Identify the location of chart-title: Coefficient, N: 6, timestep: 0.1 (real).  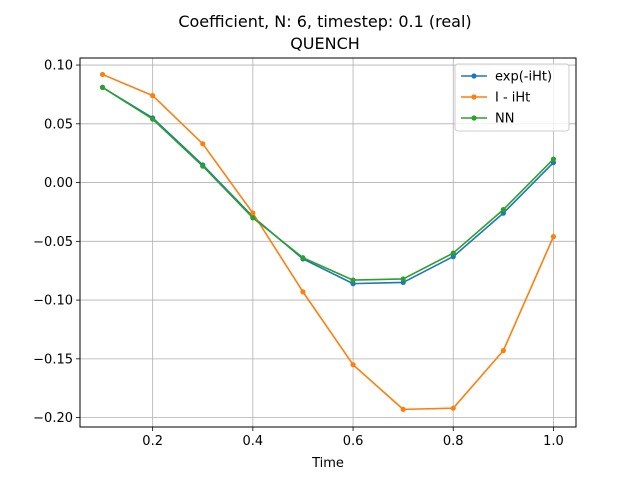
(324, 21).